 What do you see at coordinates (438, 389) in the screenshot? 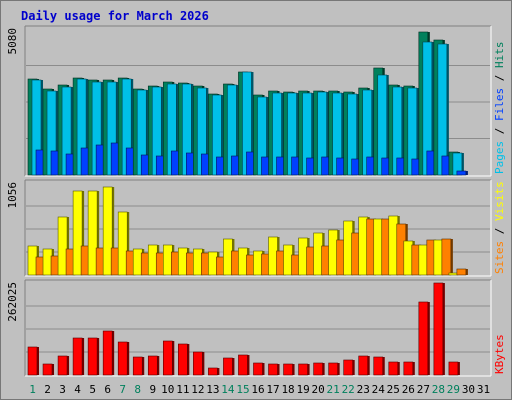
I see `day-label: 28` at bounding box center [438, 389].